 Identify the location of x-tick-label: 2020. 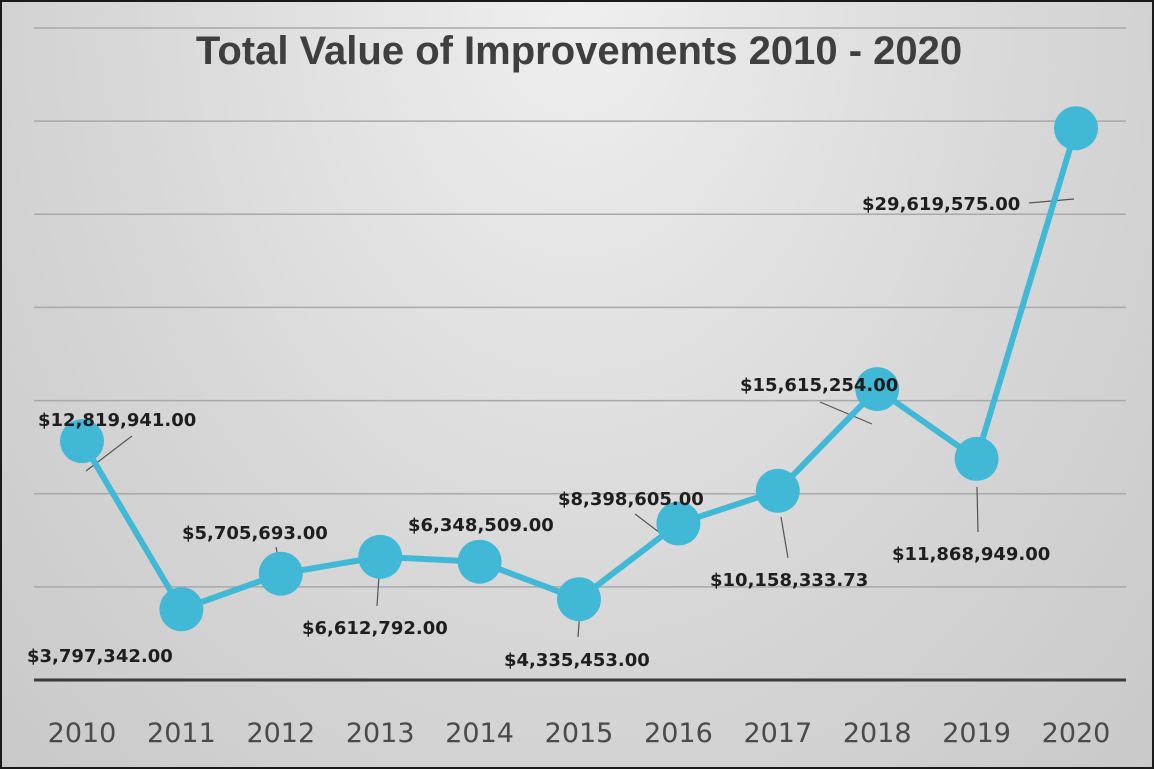
(1076, 733).